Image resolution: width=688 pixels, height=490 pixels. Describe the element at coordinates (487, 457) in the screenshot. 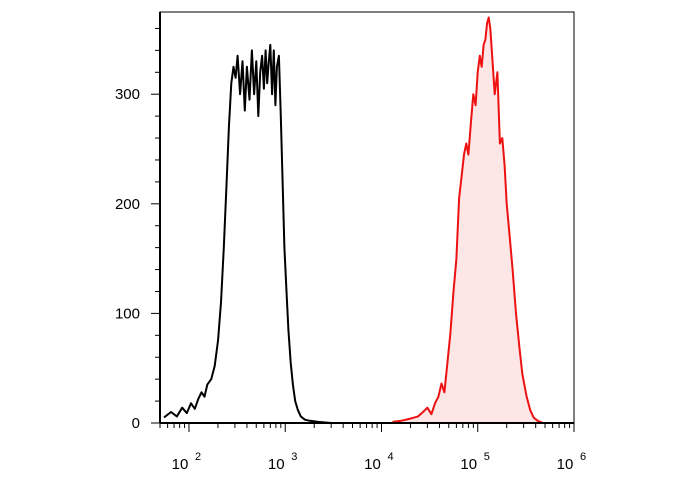

I see `x-tick-exponent: 5` at that location.